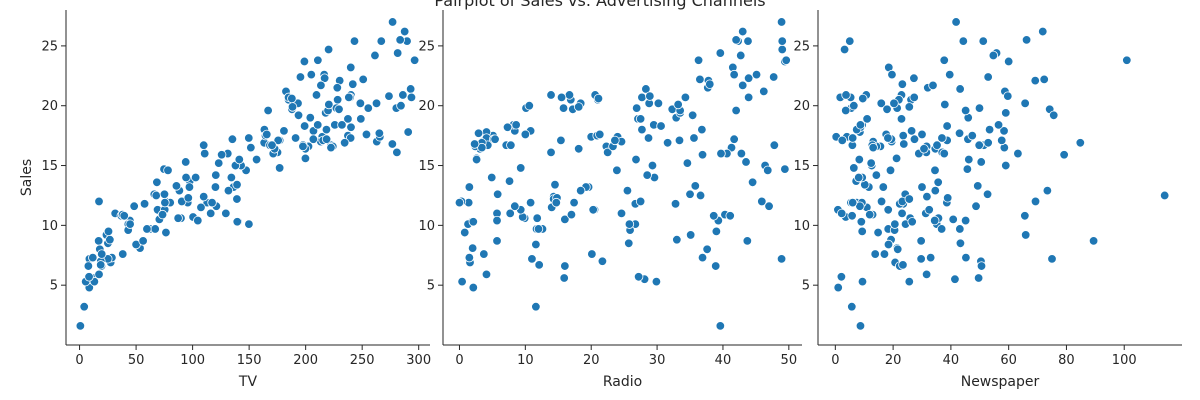  What do you see at coordinates (1008, 360) in the screenshot?
I see `x-tick-label: 60` at bounding box center [1008, 360].